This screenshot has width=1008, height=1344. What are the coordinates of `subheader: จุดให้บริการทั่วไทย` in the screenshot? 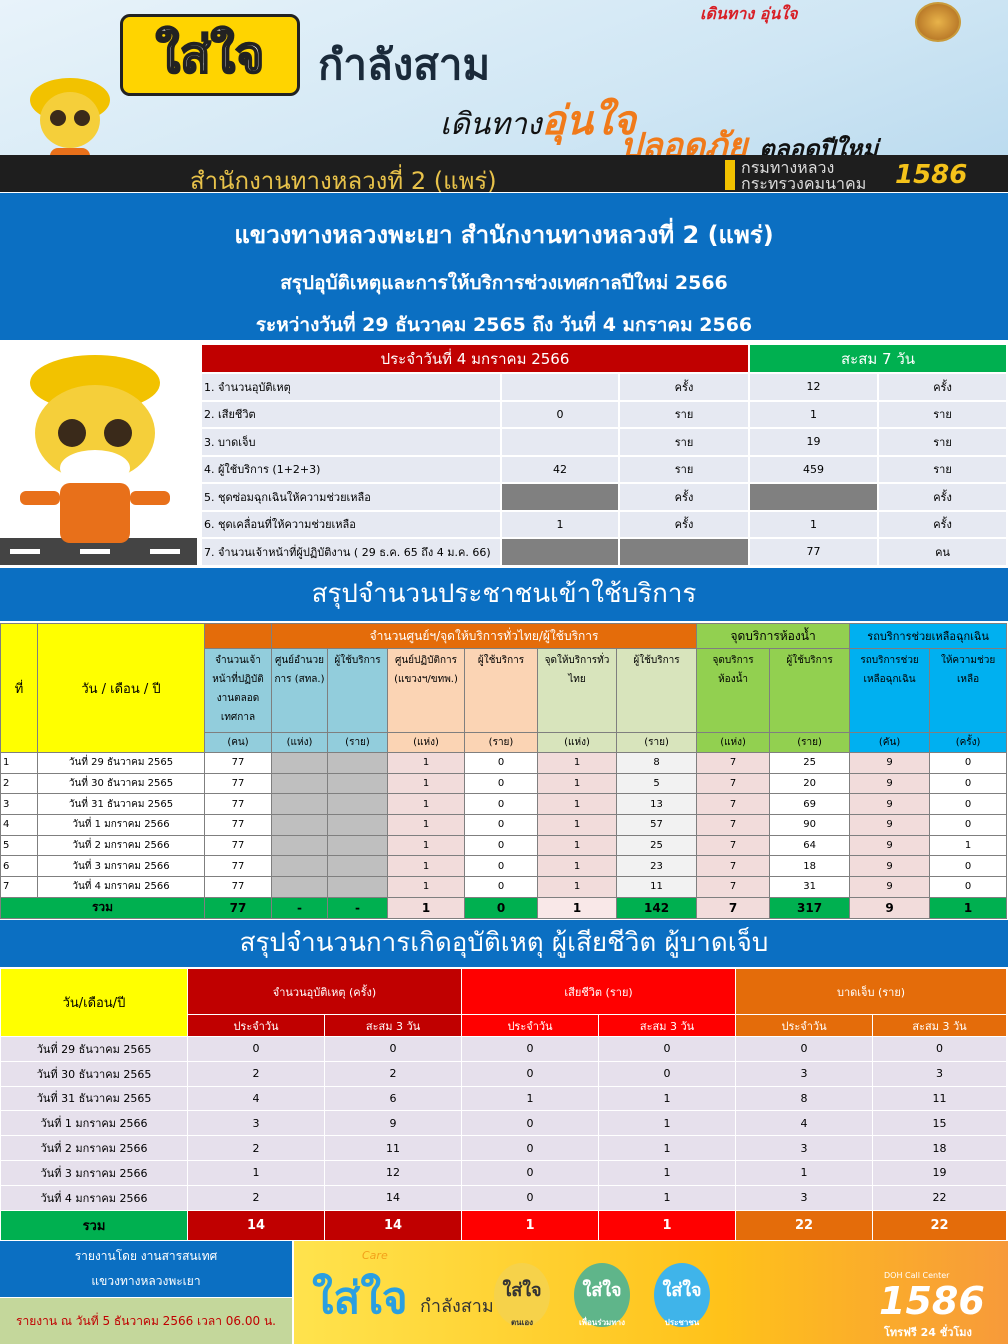 It's located at (577, 690).